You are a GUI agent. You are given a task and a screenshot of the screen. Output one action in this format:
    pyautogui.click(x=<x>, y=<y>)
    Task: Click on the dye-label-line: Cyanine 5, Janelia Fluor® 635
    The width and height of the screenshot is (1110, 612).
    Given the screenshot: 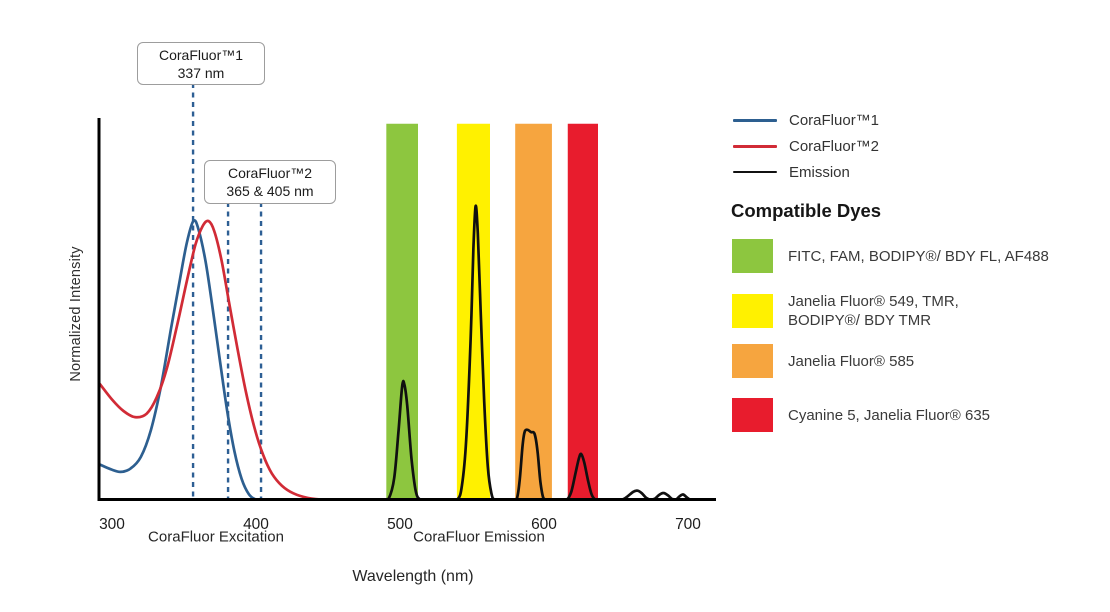 What is the action you would take?
    pyautogui.click(x=889, y=415)
    